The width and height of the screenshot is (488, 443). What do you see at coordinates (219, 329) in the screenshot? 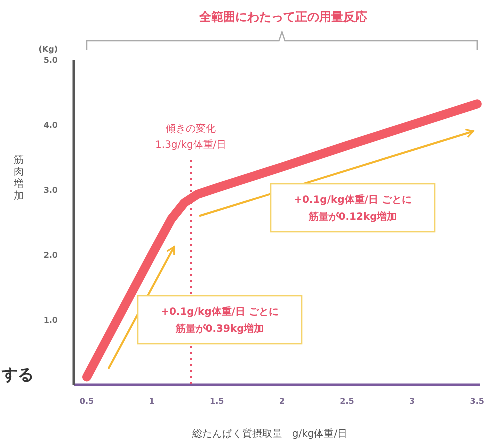
I see `annotation: 筋量が0.39kg増加` at bounding box center [219, 329].